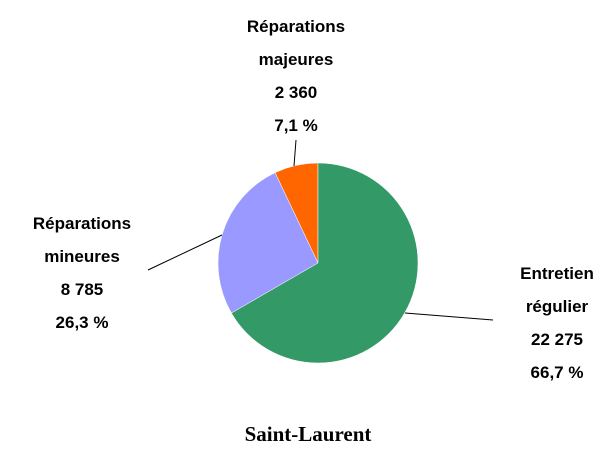 The image size is (616, 449). Describe the element at coordinates (82, 273) in the screenshot. I see `data-label: Réparations mineures 8 785 26,3 %` at that location.